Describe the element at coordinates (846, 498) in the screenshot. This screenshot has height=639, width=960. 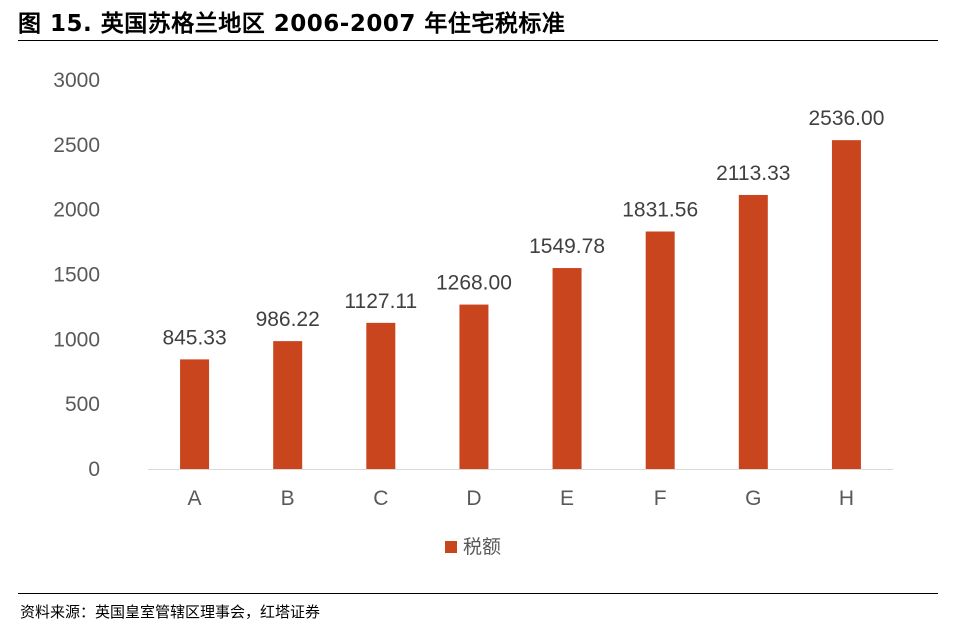
I see `x-tick-label: H` at that location.